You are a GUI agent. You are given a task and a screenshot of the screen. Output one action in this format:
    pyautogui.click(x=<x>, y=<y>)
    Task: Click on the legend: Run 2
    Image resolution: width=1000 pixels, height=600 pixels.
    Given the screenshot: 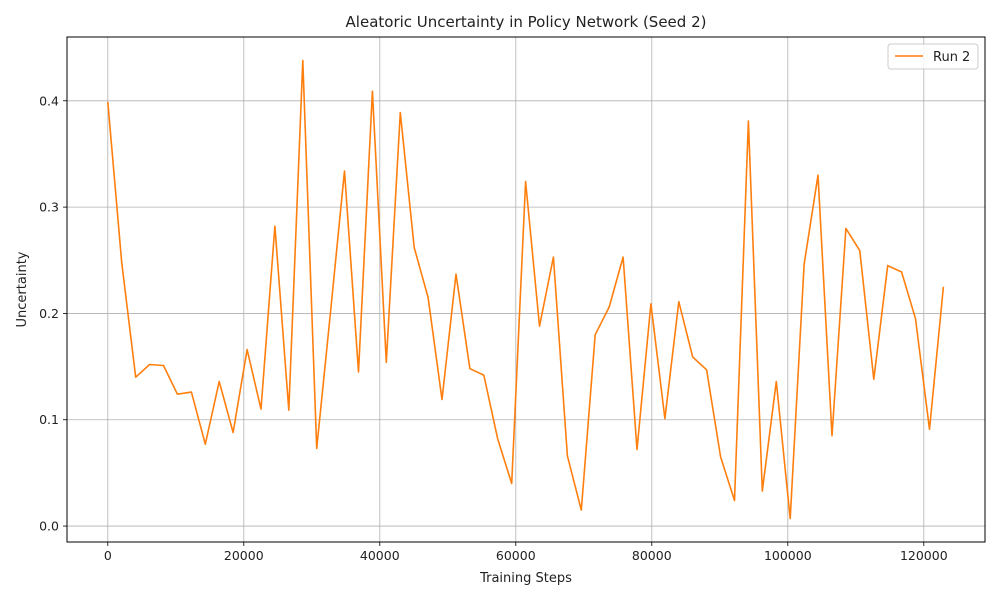 What is the action you would take?
    pyautogui.click(x=933, y=56)
    